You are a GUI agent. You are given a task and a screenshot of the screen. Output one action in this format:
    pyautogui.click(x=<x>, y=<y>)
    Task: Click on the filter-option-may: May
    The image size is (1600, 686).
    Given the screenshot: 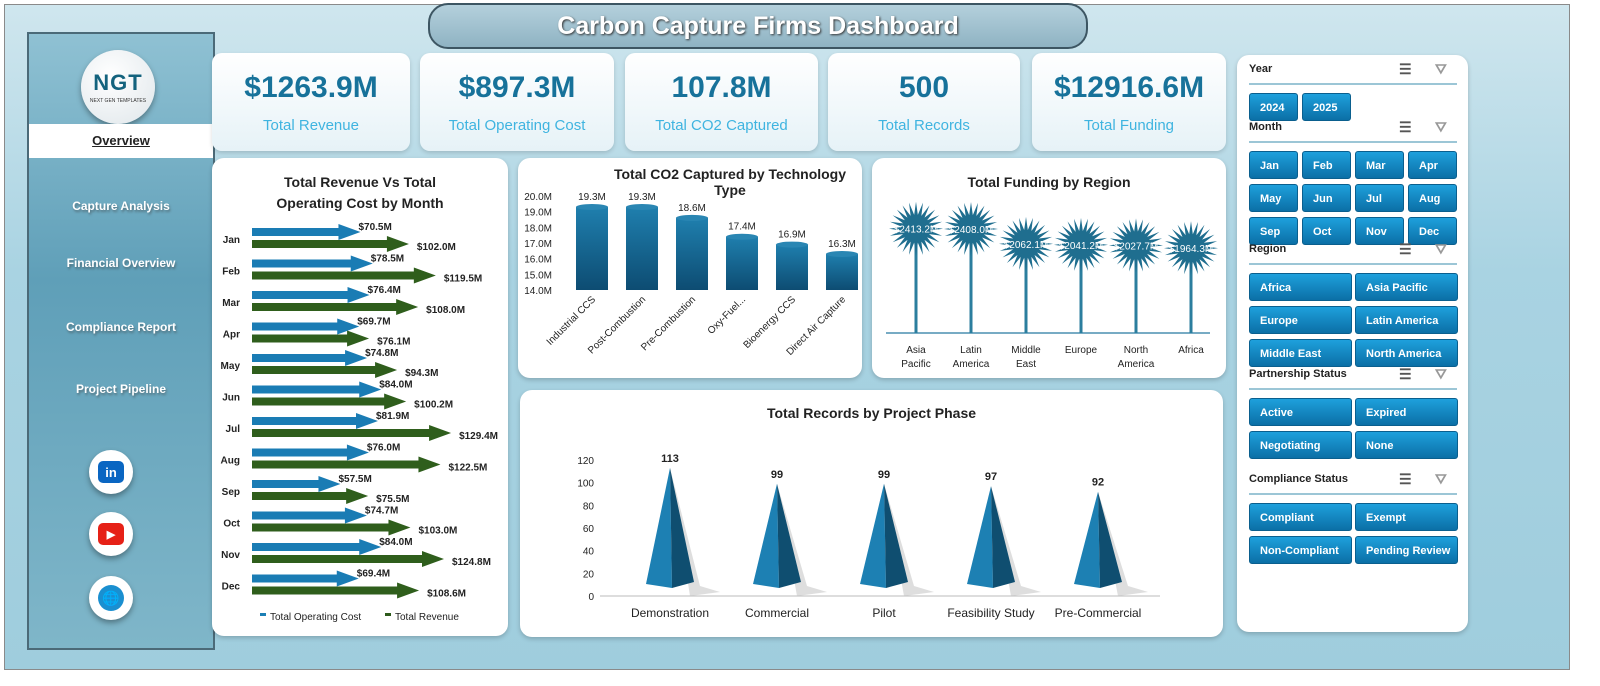 What is the action you would take?
    pyautogui.click(x=1273, y=198)
    